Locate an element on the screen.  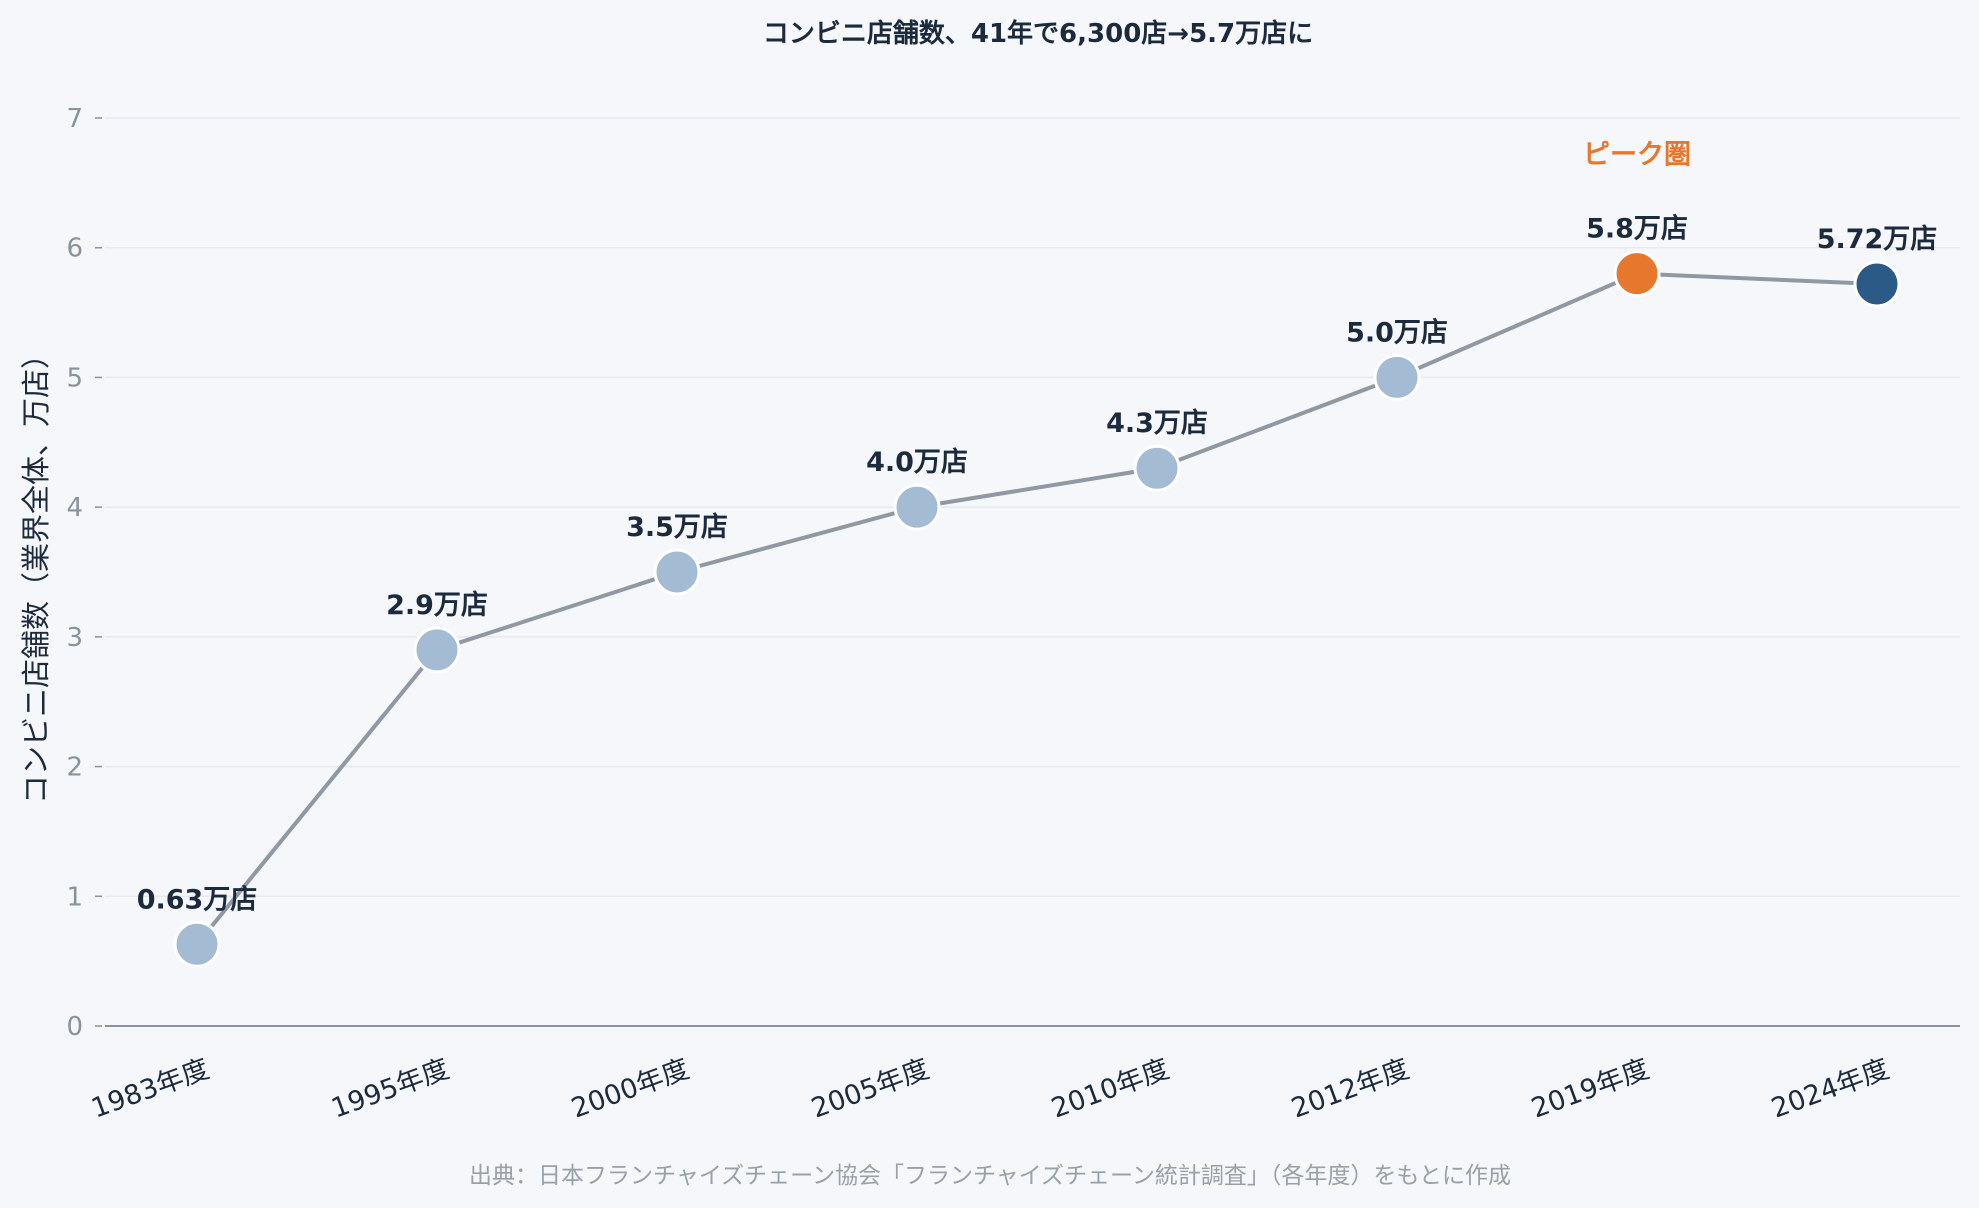
x-tick-label: 2010年度 is located at coordinates (1110, 1088).